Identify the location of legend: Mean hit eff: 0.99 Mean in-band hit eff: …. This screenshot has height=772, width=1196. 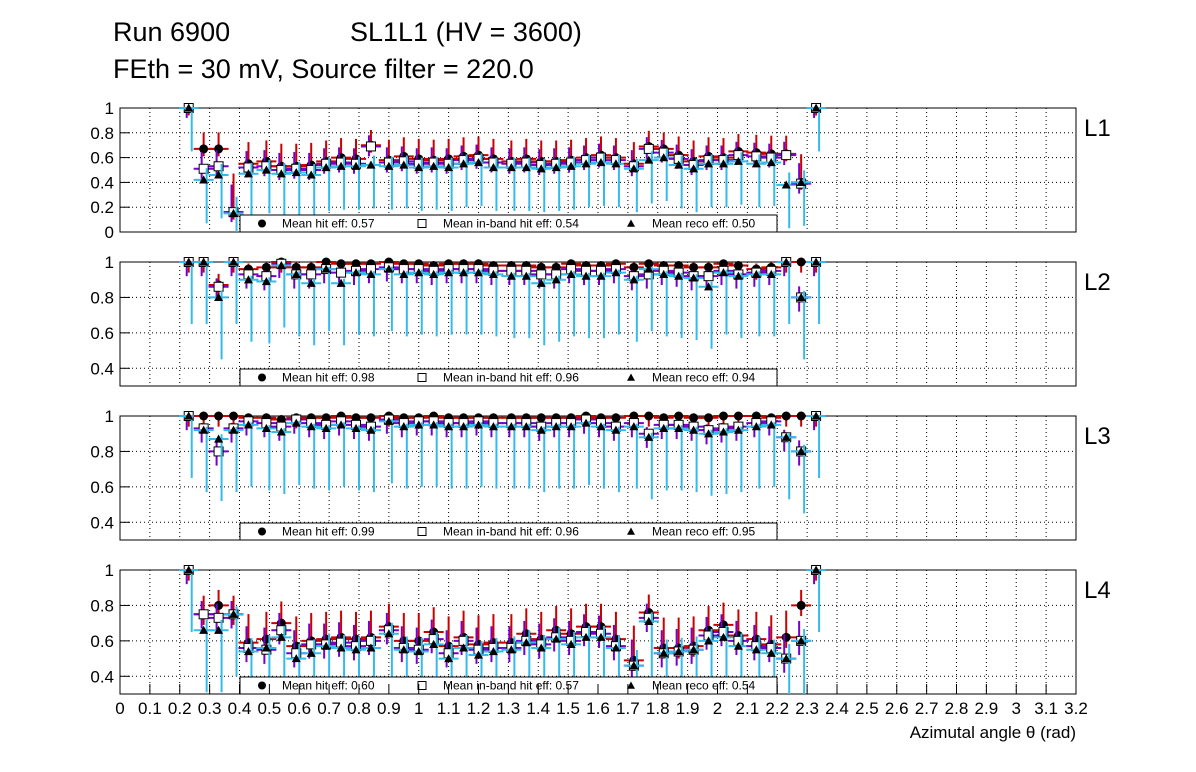
(508, 531).